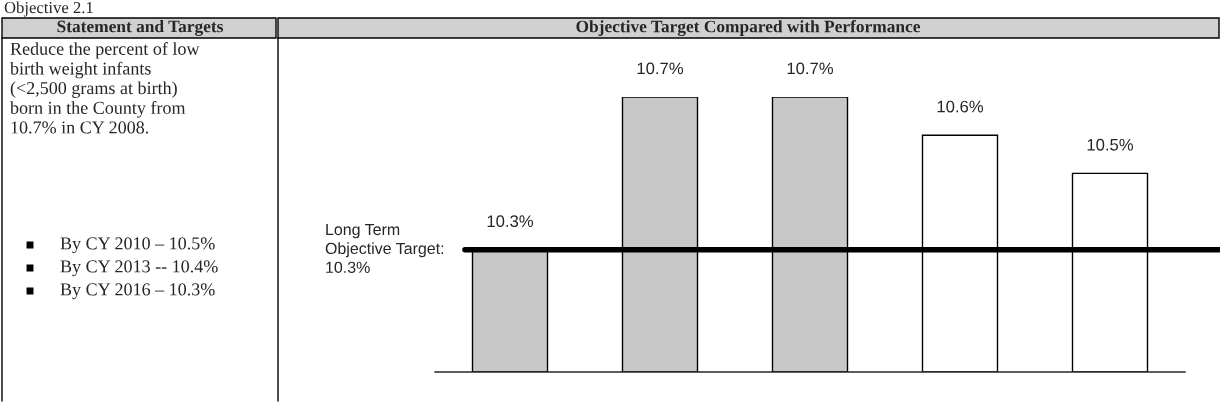  I want to click on text: By CY 2016 – 10.3%, so click(137, 291).